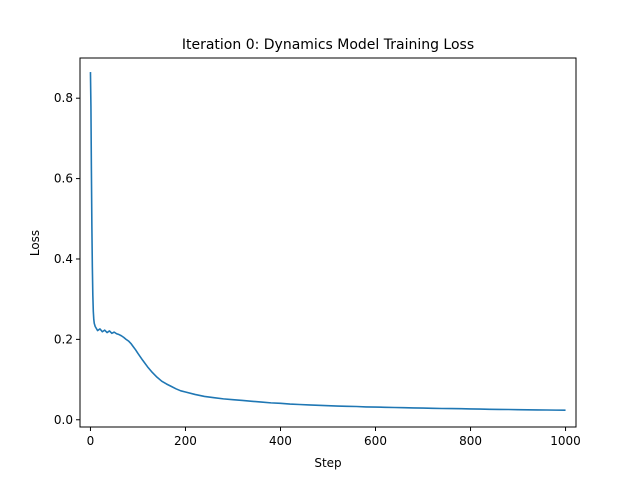 Image resolution: width=640 pixels, height=480 pixels. What do you see at coordinates (327, 463) in the screenshot?
I see `x-axis-label: Step` at bounding box center [327, 463].